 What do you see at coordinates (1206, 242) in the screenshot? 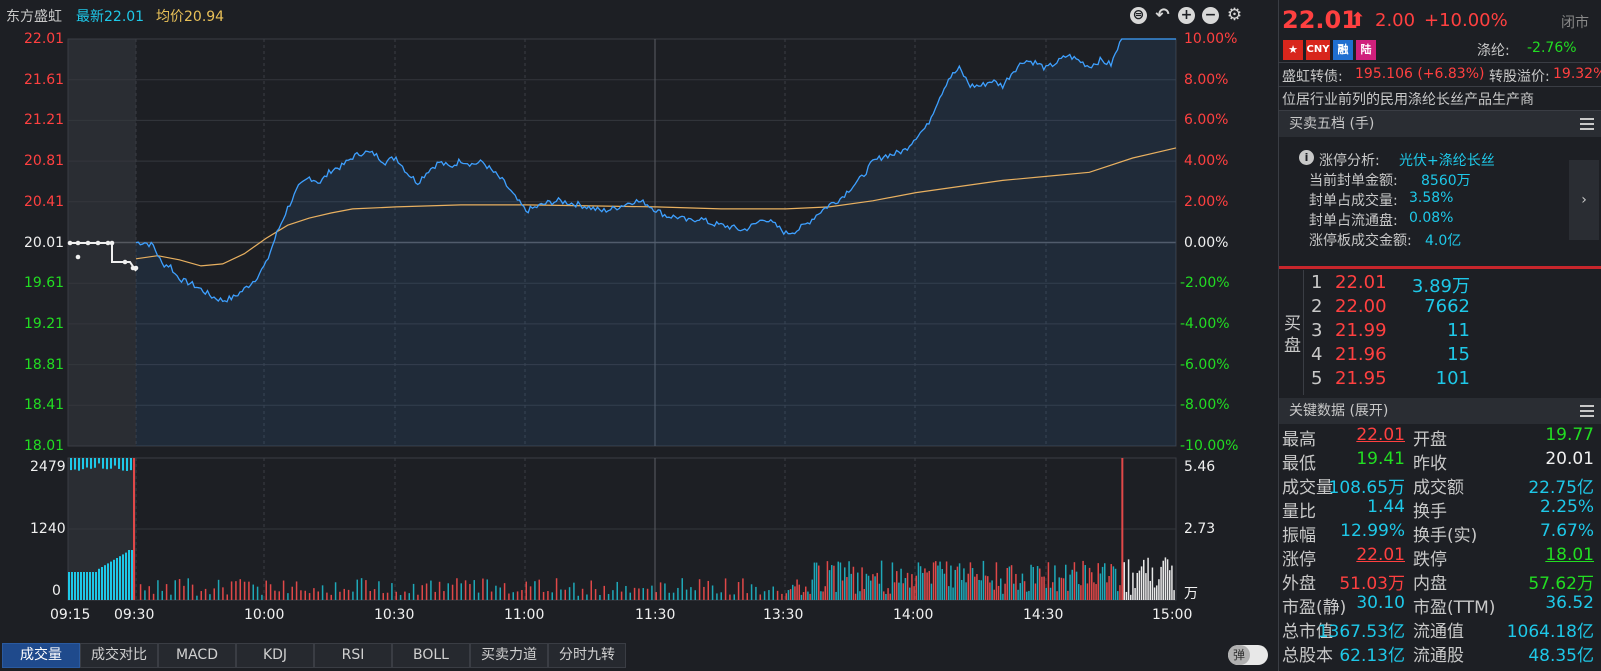
I see `percent-tick-label: 0.00%` at bounding box center [1206, 242].